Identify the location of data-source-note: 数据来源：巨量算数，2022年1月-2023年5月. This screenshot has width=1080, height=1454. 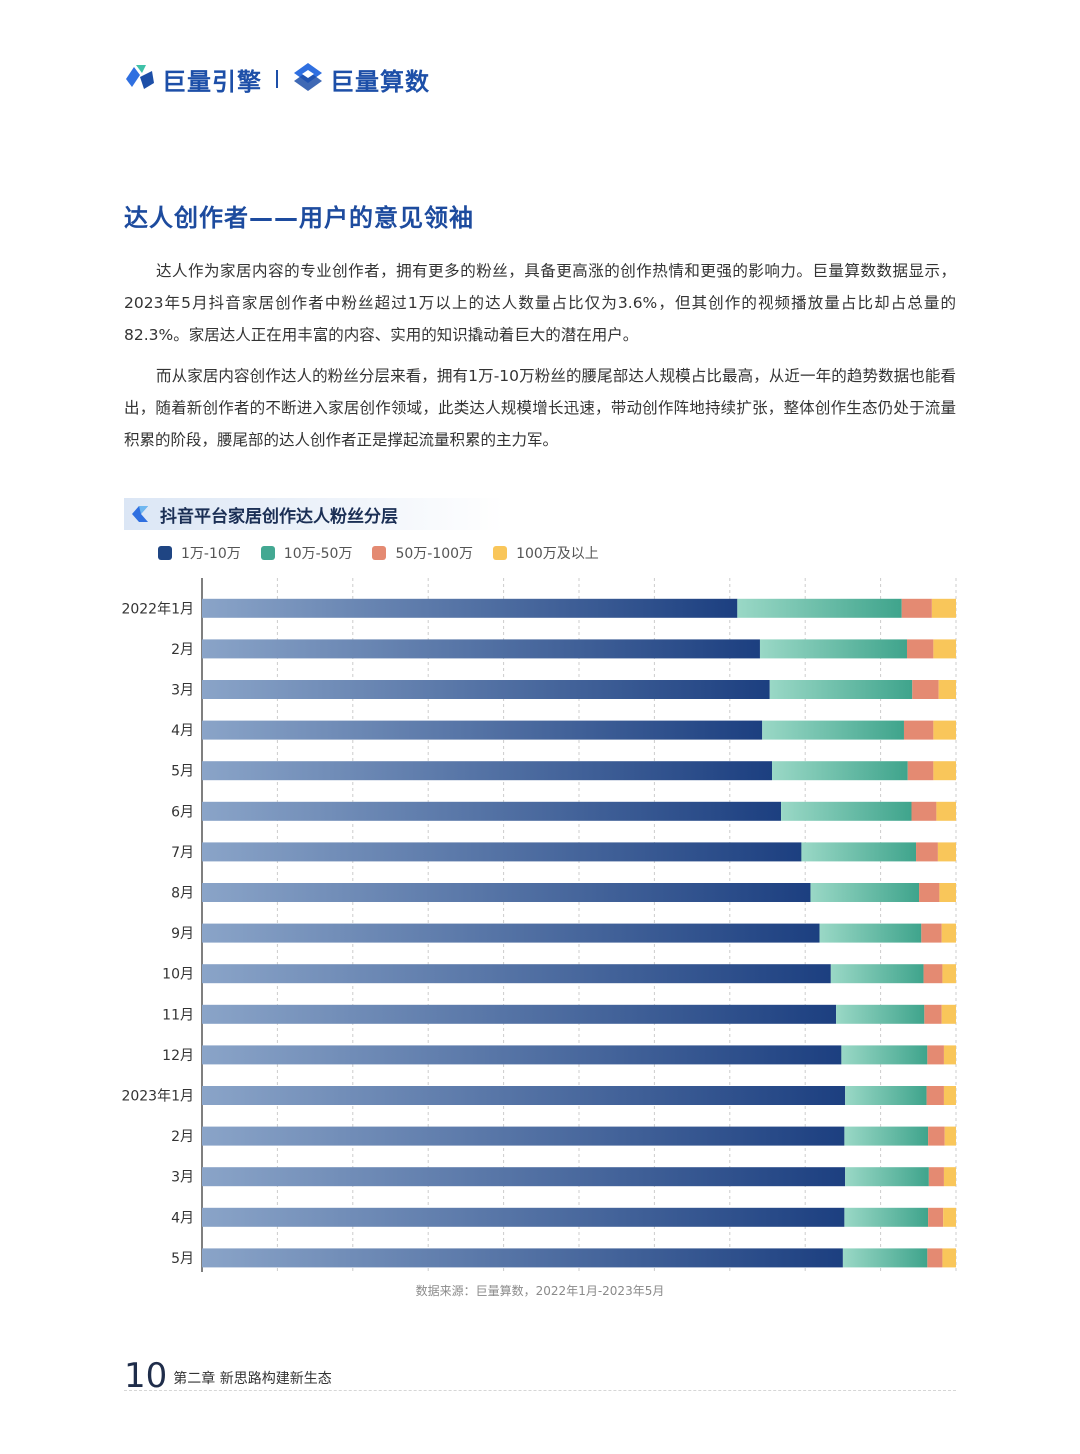
(540, 1291).